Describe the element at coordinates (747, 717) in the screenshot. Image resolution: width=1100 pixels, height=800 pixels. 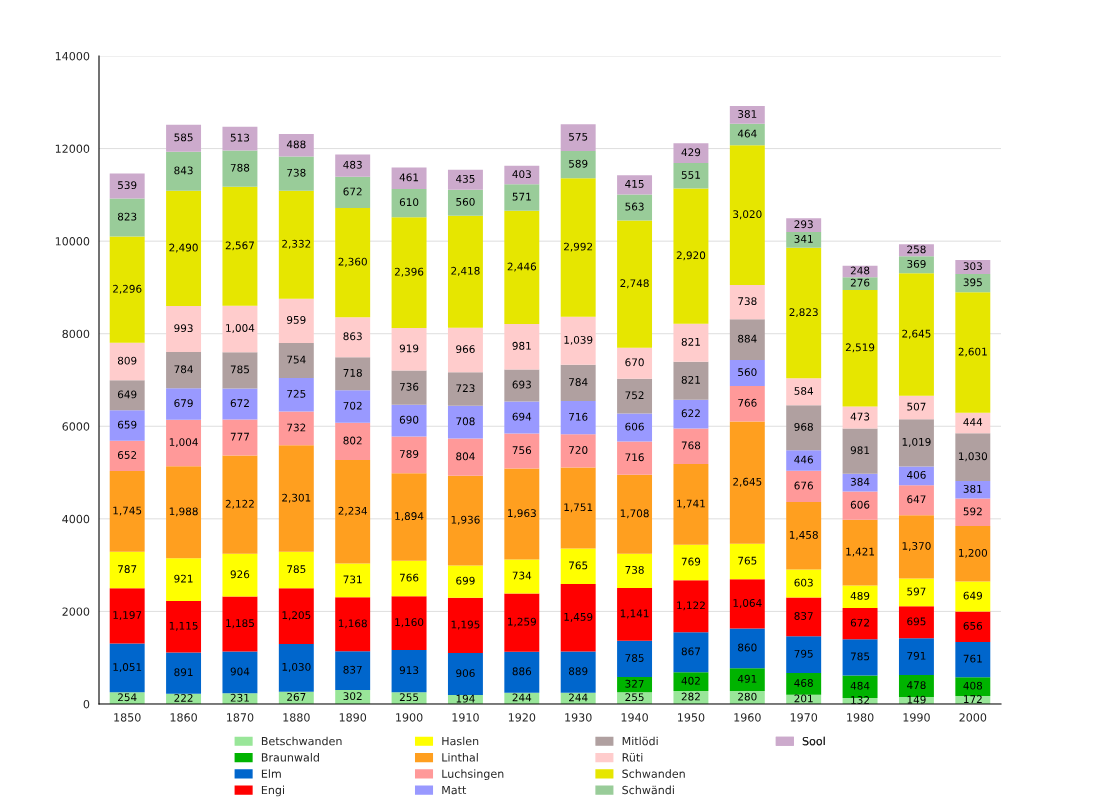
I see `x-tick-label: 1960` at that location.